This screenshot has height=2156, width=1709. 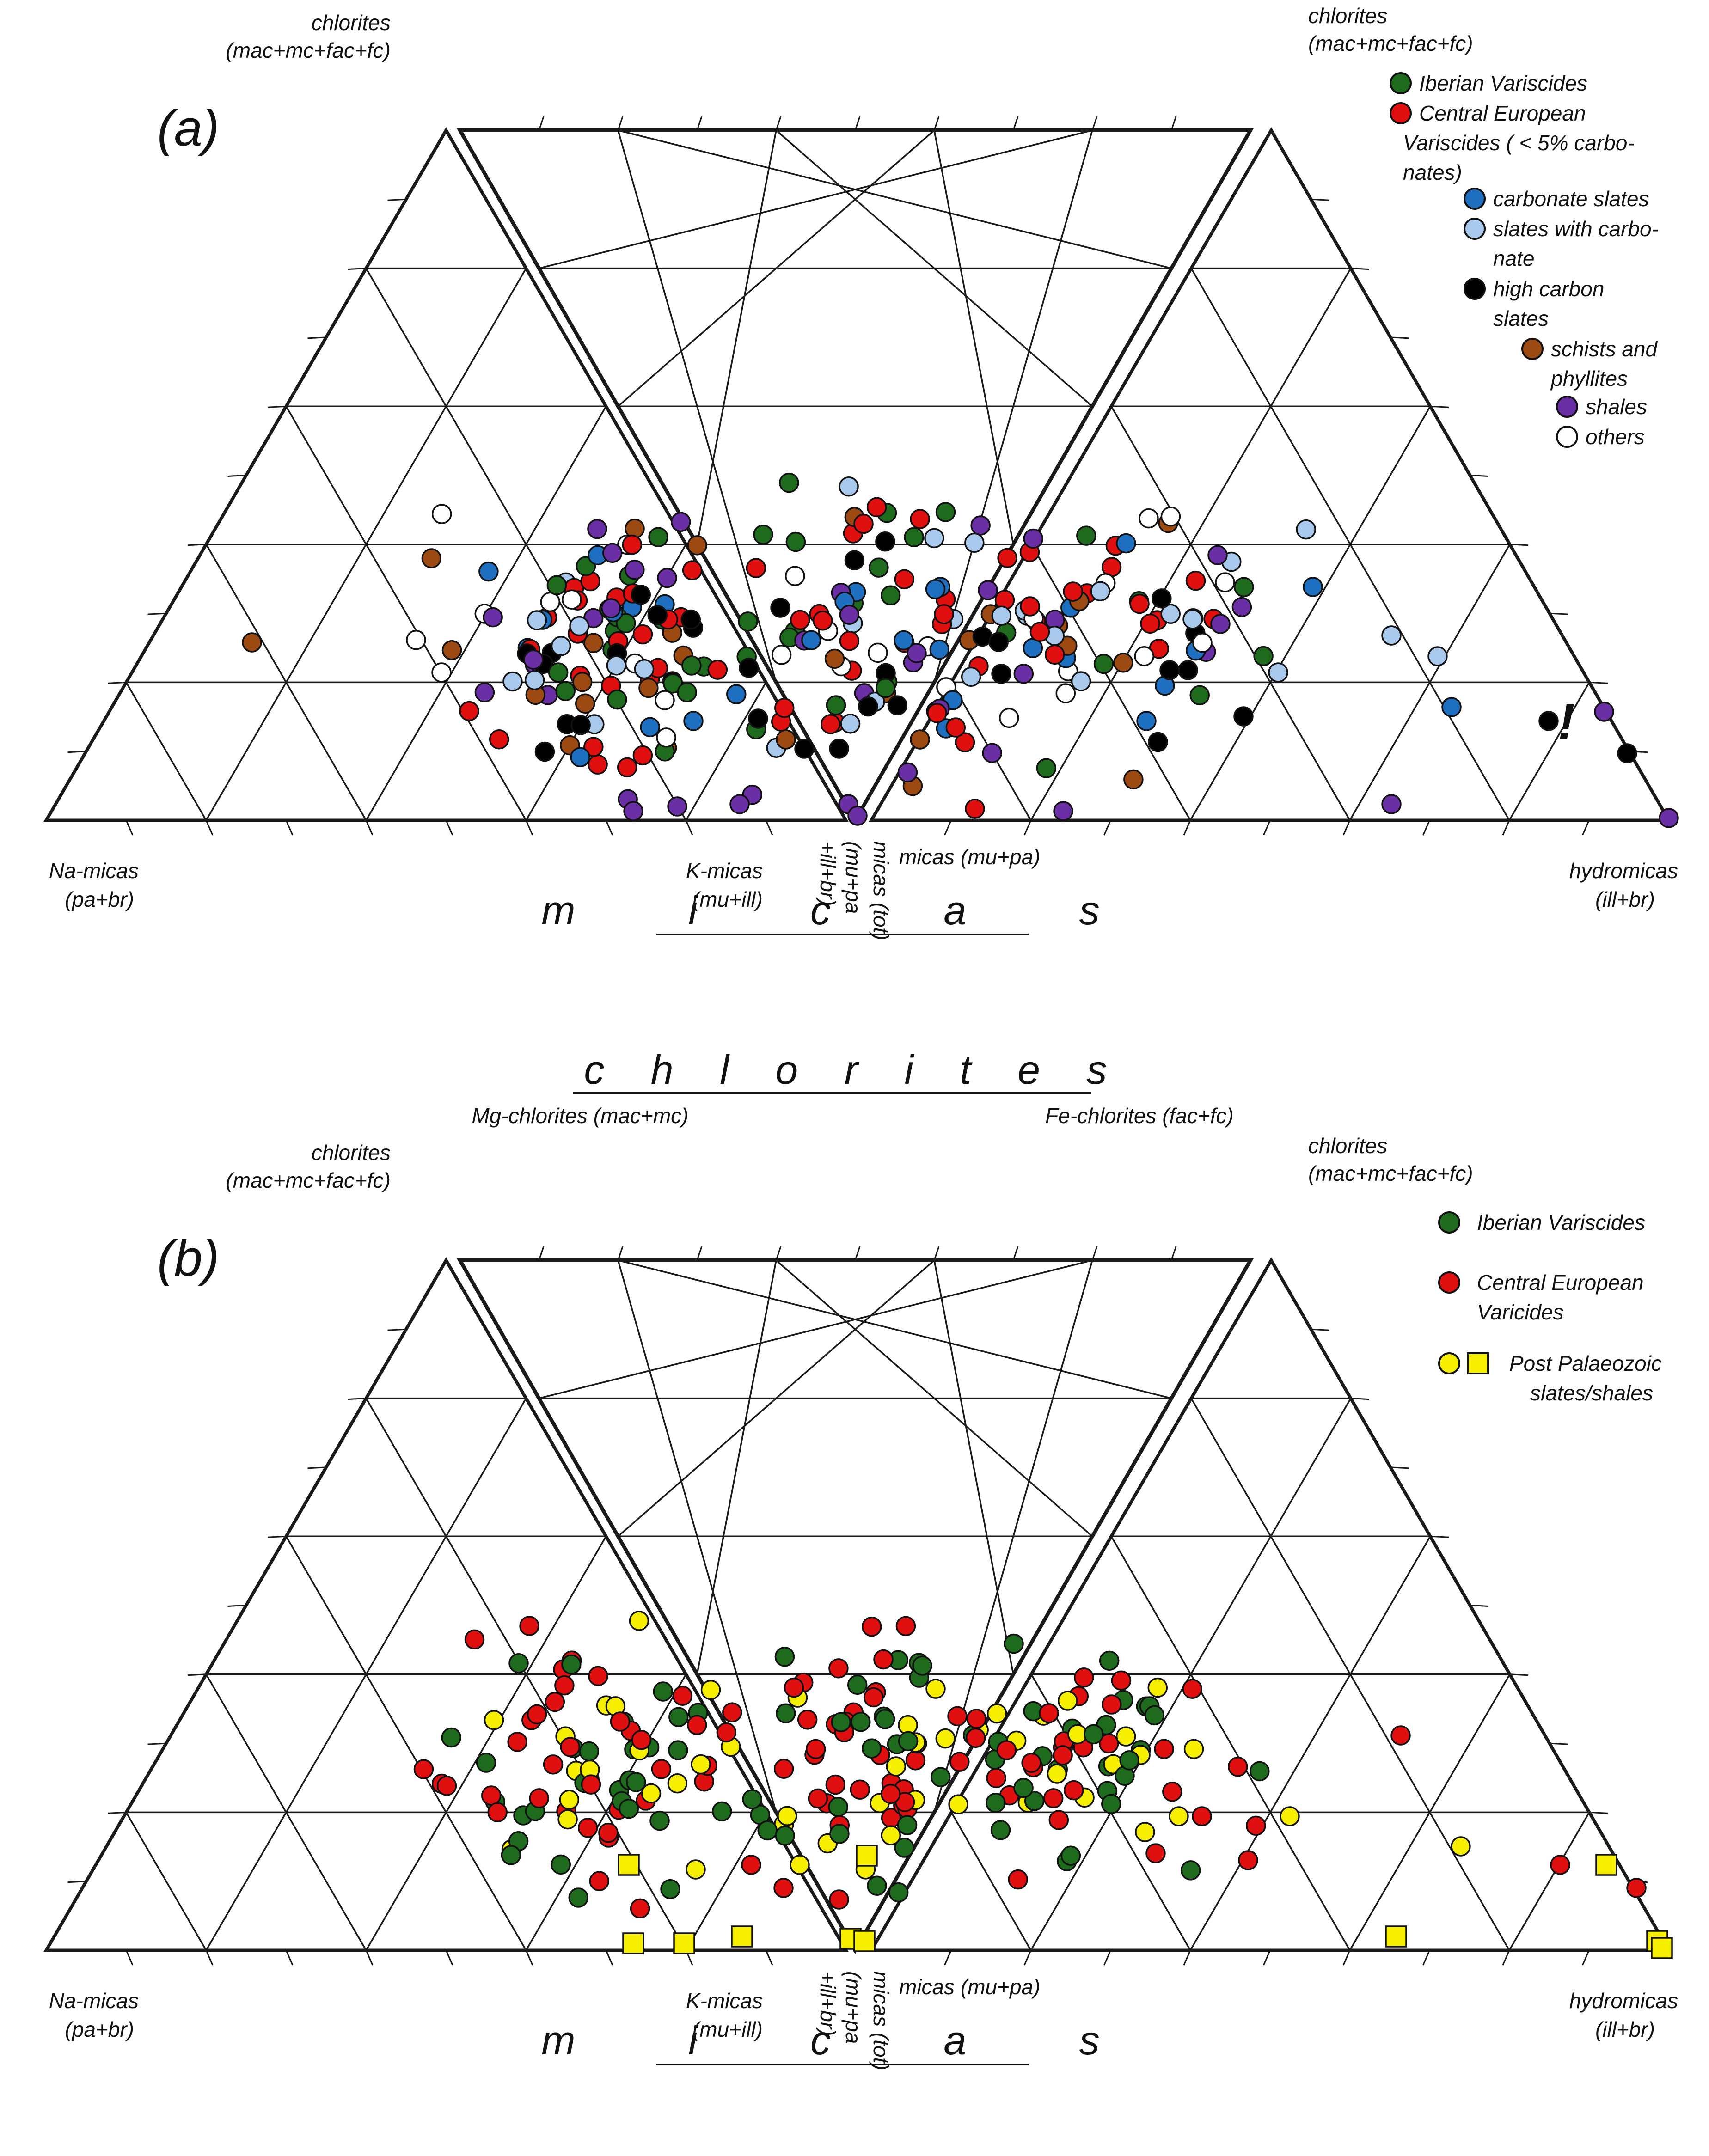 I want to click on legend-label-slates_carb: nate, so click(x=1514, y=258).